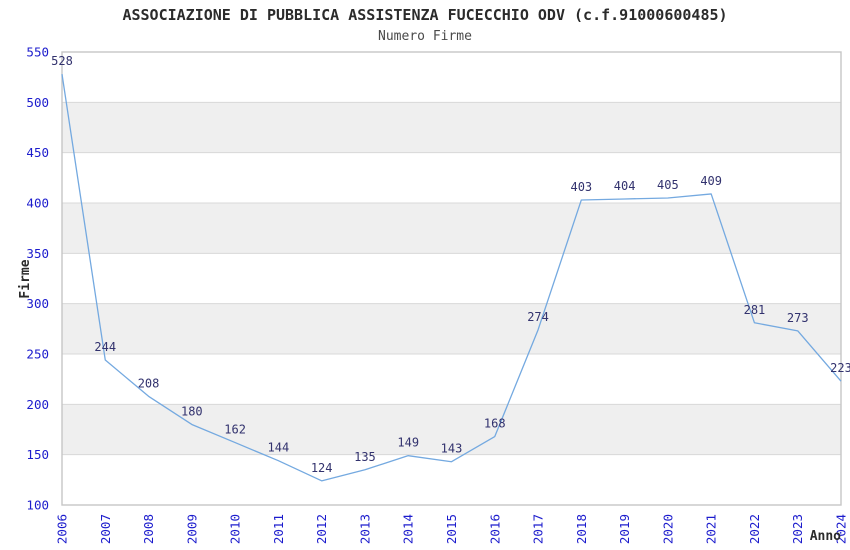 Image resolution: width=850 pixels, height=550 pixels. I want to click on data-point-label: 281, so click(755, 310).